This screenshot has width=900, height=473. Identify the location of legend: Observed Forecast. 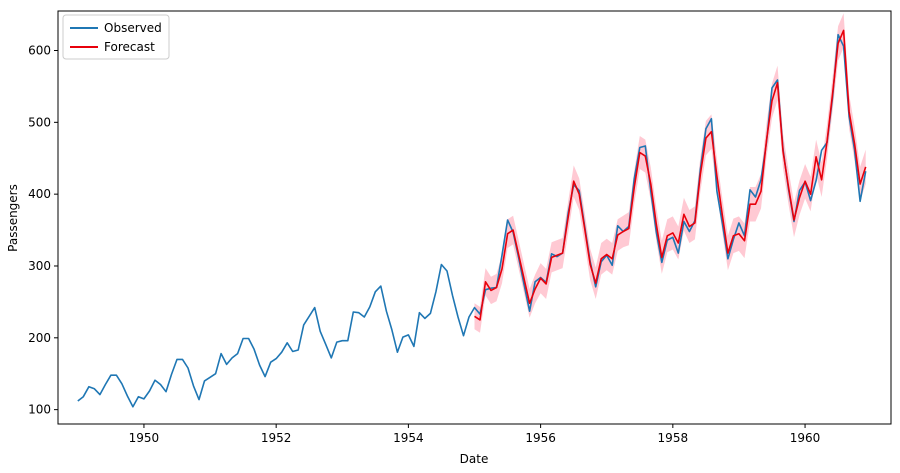
(116, 37).